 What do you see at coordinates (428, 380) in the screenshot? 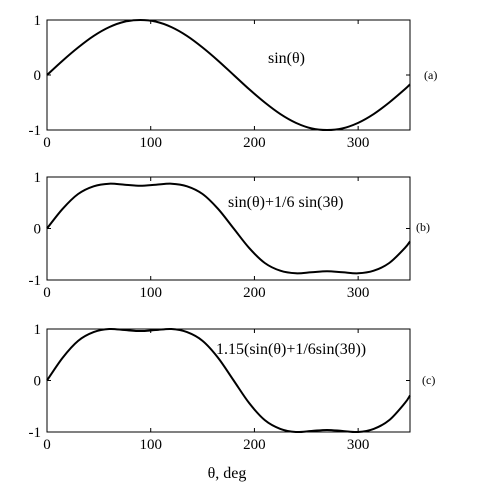
I see `panel-label: (c)` at bounding box center [428, 380].